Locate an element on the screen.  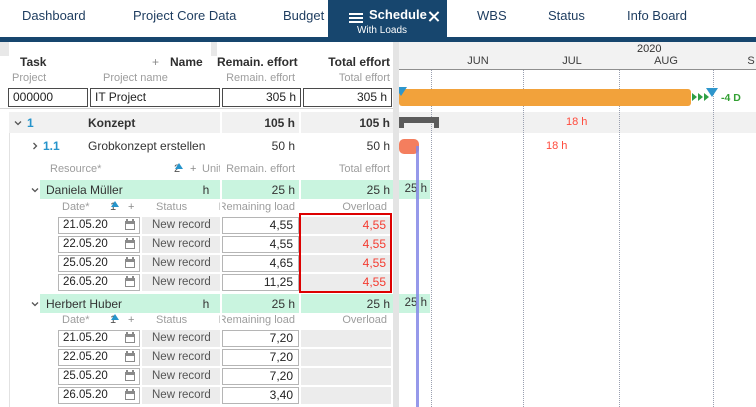
tab-info-board: Info Board is located at coordinates (657, 15).